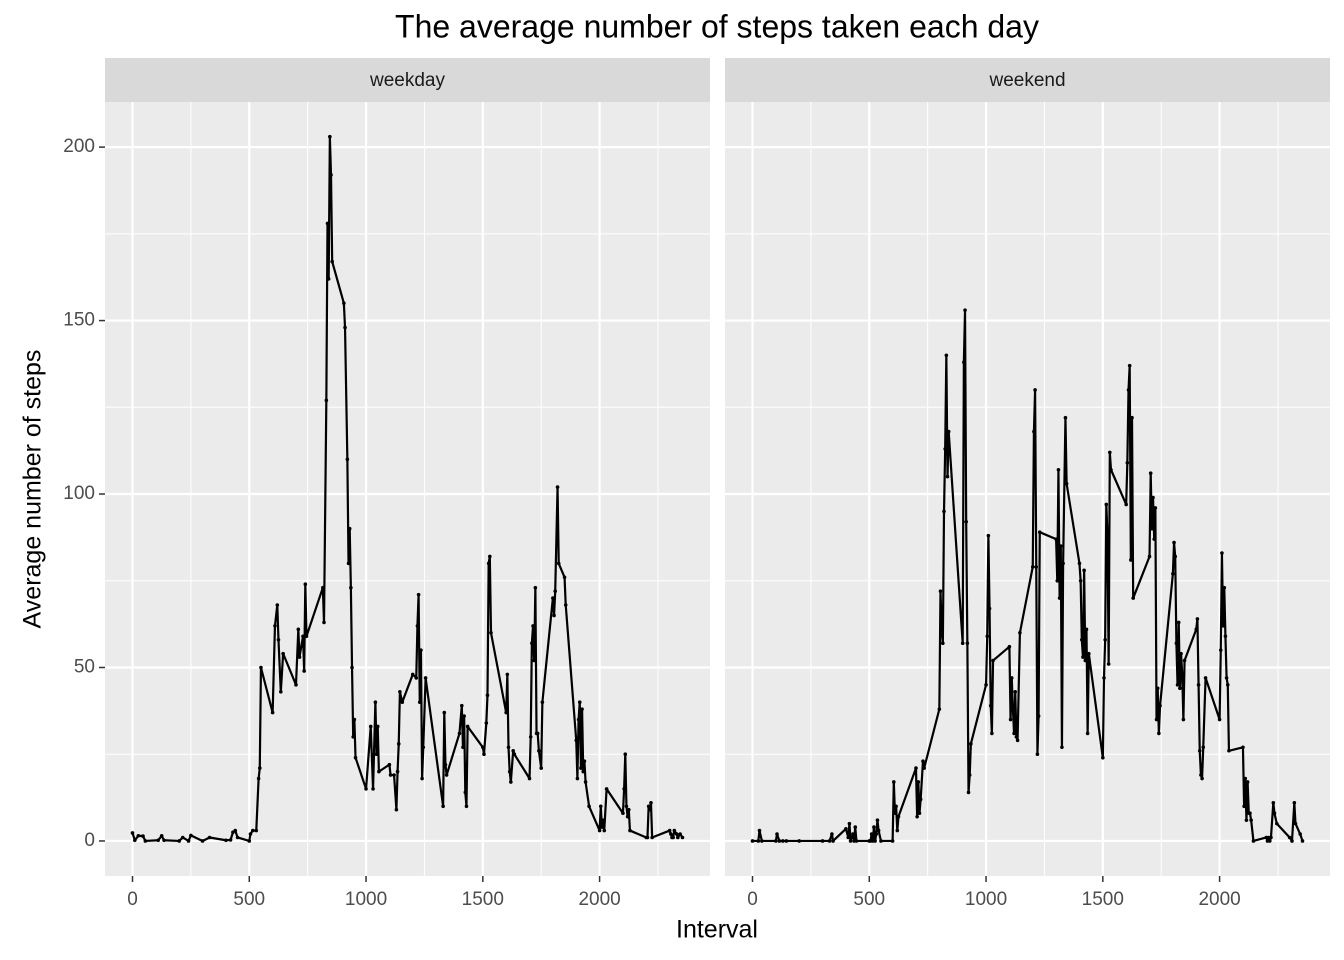 Image resolution: width=1344 pixels, height=960 pixels. What do you see at coordinates (717, 930) in the screenshot?
I see `x-axis-label: Interval` at bounding box center [717, 930].